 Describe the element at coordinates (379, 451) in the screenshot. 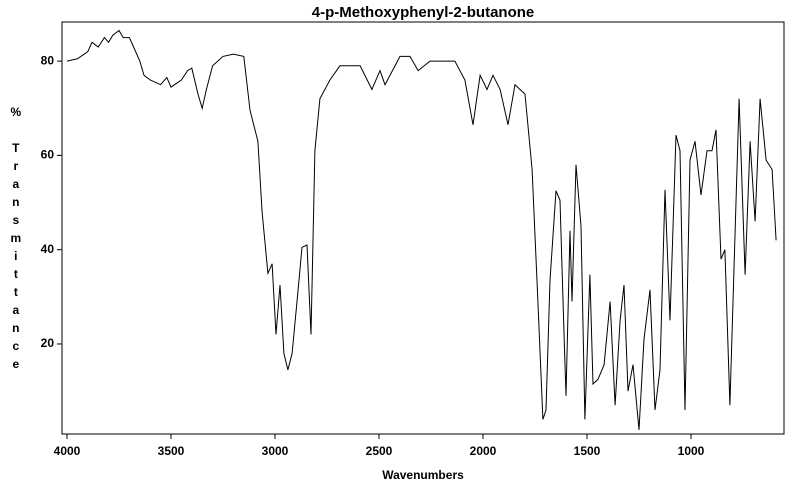

I see `x-tick-label: 2500` at that location.